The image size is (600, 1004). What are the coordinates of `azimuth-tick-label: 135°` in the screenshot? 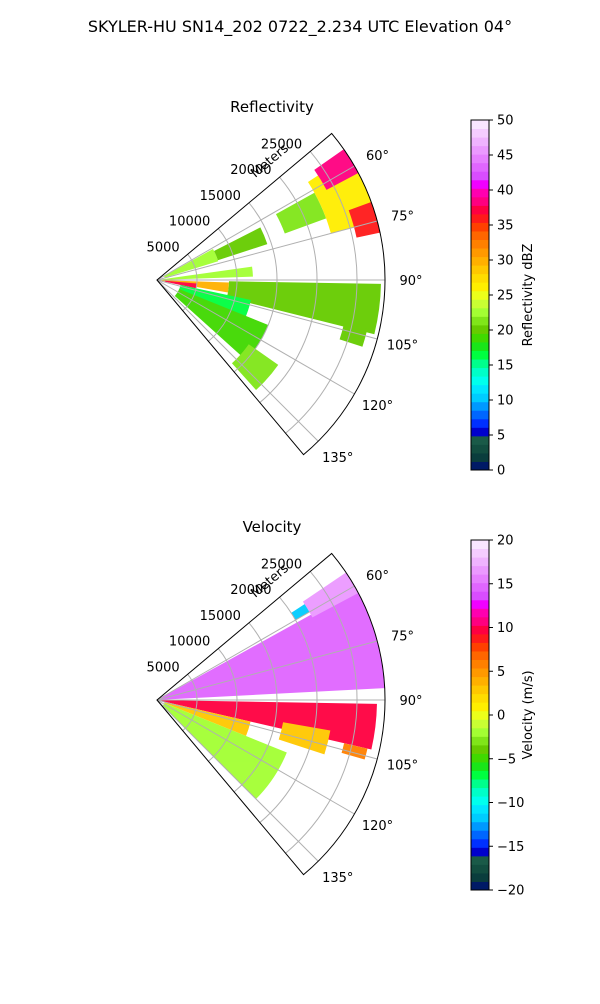 It's located at (337, 878).